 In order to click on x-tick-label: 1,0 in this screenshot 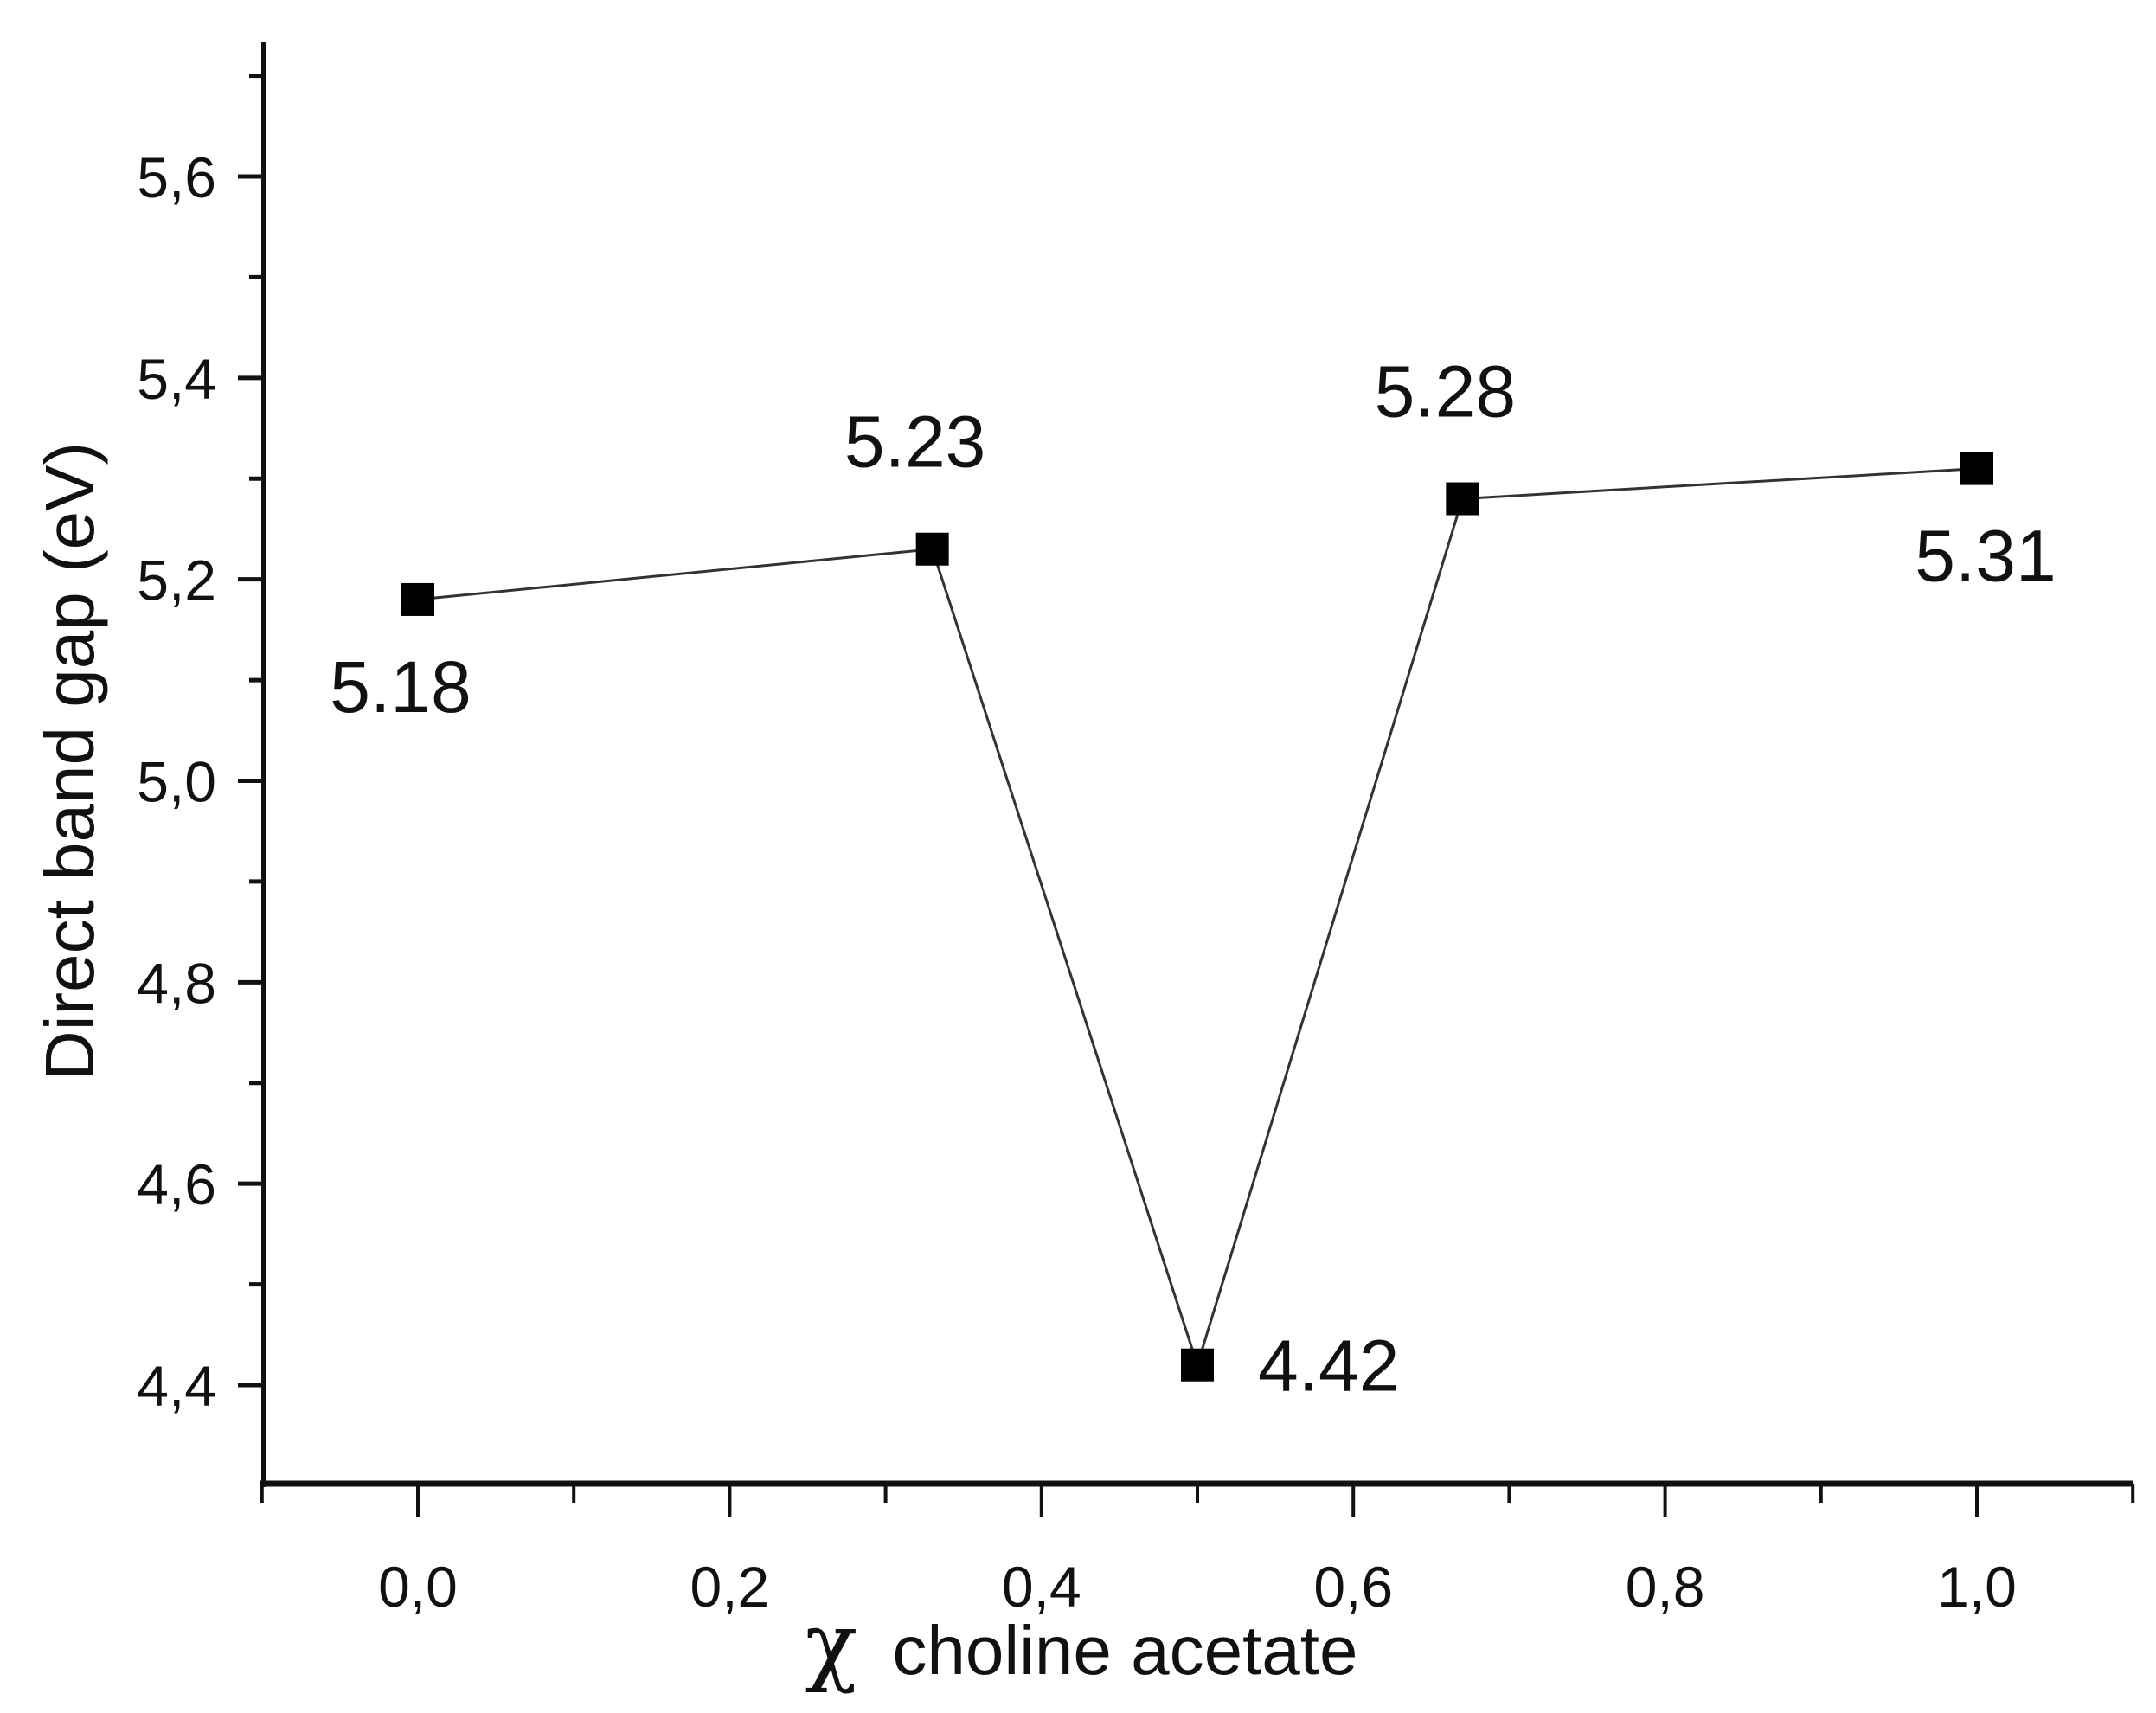, I will do `click(1977, 1587)`.